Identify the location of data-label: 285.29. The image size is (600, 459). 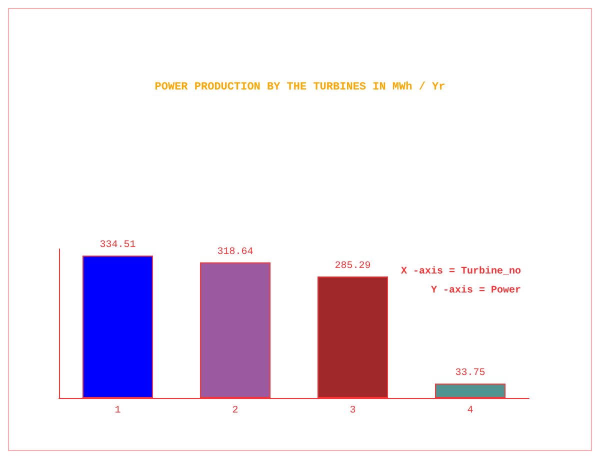
(352, 266).